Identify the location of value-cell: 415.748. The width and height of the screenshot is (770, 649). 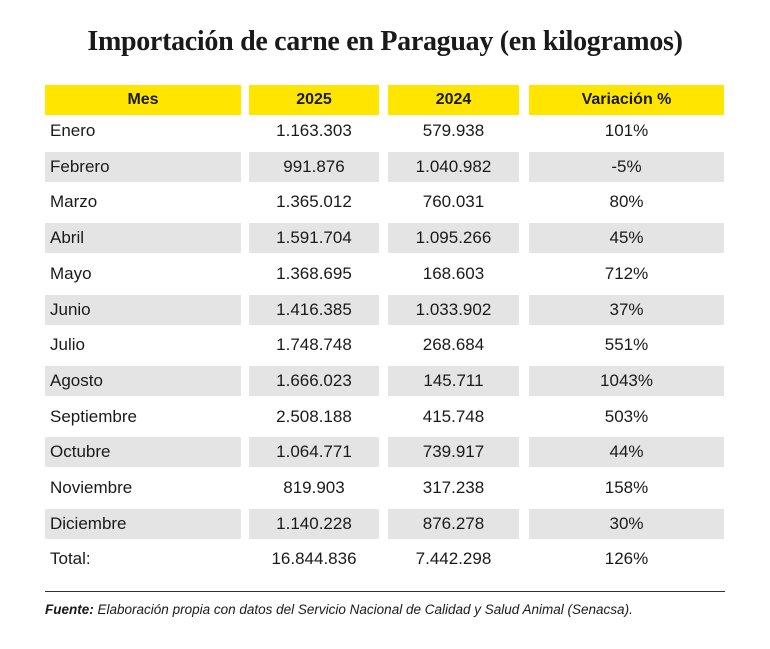
(453, 416).